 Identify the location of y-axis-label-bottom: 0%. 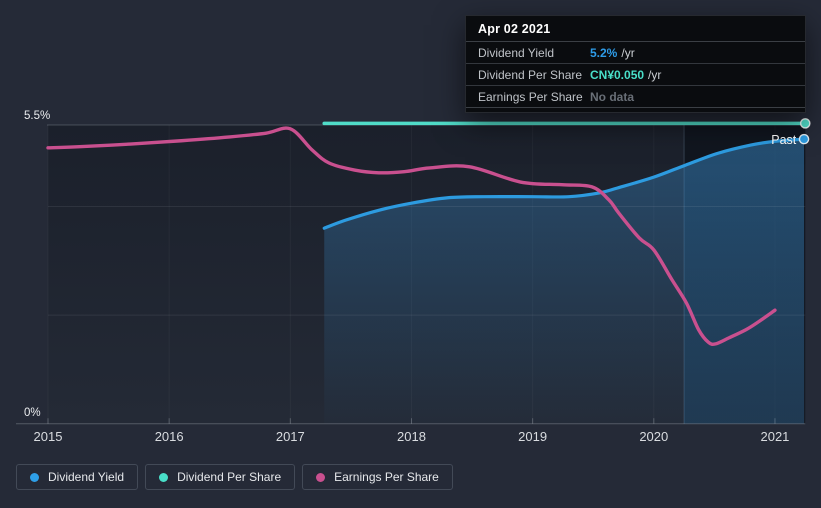
(32, 413).